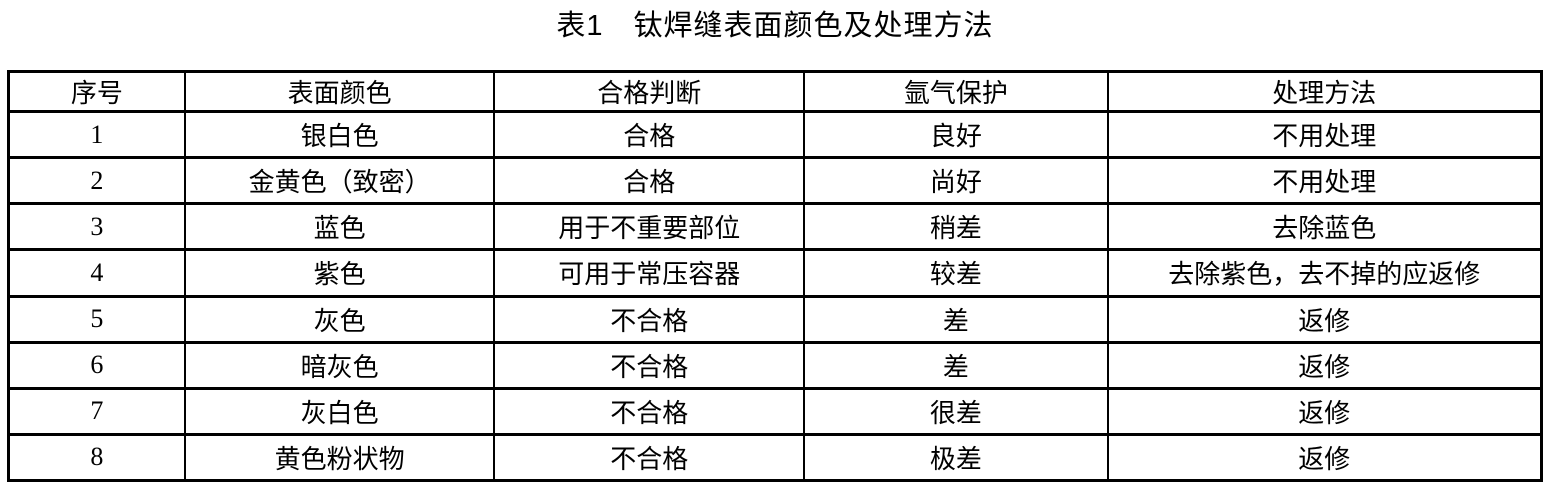 This screenshot has width=1550, height=484. I want to click on table-row: 1 银白色 合格 良好 不用处理, so click(775, 134).